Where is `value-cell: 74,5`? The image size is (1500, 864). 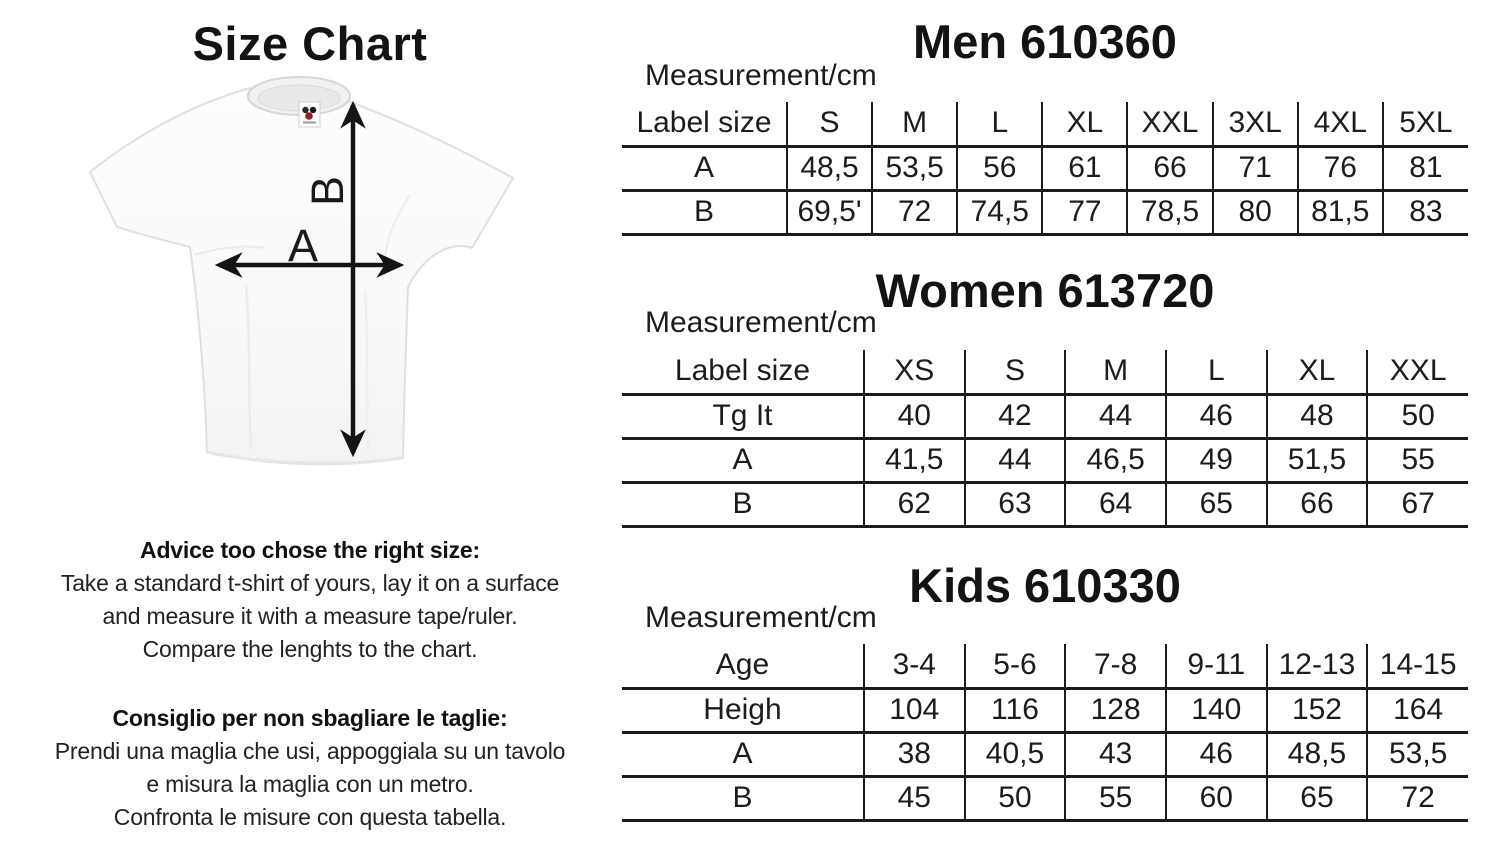
value-cell: 74,5 is located at coordinates (1000, 212).